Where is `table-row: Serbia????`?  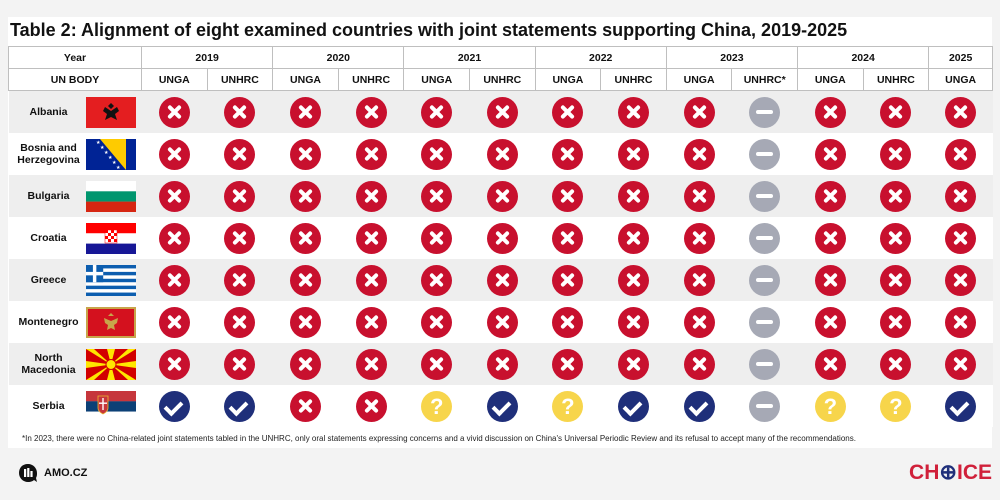
table-row: Serbia???? is located at coordinates (500, 406).